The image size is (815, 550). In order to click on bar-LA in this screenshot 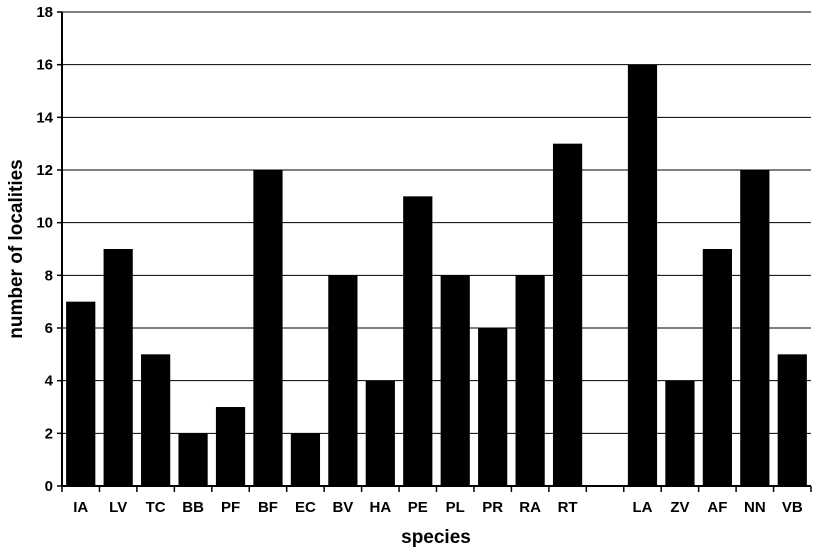, I will do `click(642, 275)`.